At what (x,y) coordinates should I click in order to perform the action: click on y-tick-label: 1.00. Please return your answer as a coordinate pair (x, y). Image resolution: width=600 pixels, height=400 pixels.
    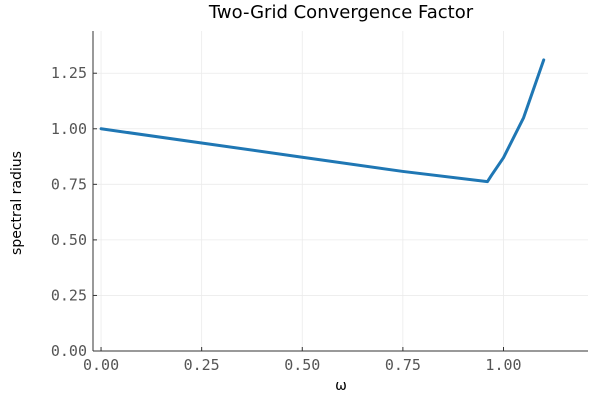
    Looking at the image, I should click on (69, 129).